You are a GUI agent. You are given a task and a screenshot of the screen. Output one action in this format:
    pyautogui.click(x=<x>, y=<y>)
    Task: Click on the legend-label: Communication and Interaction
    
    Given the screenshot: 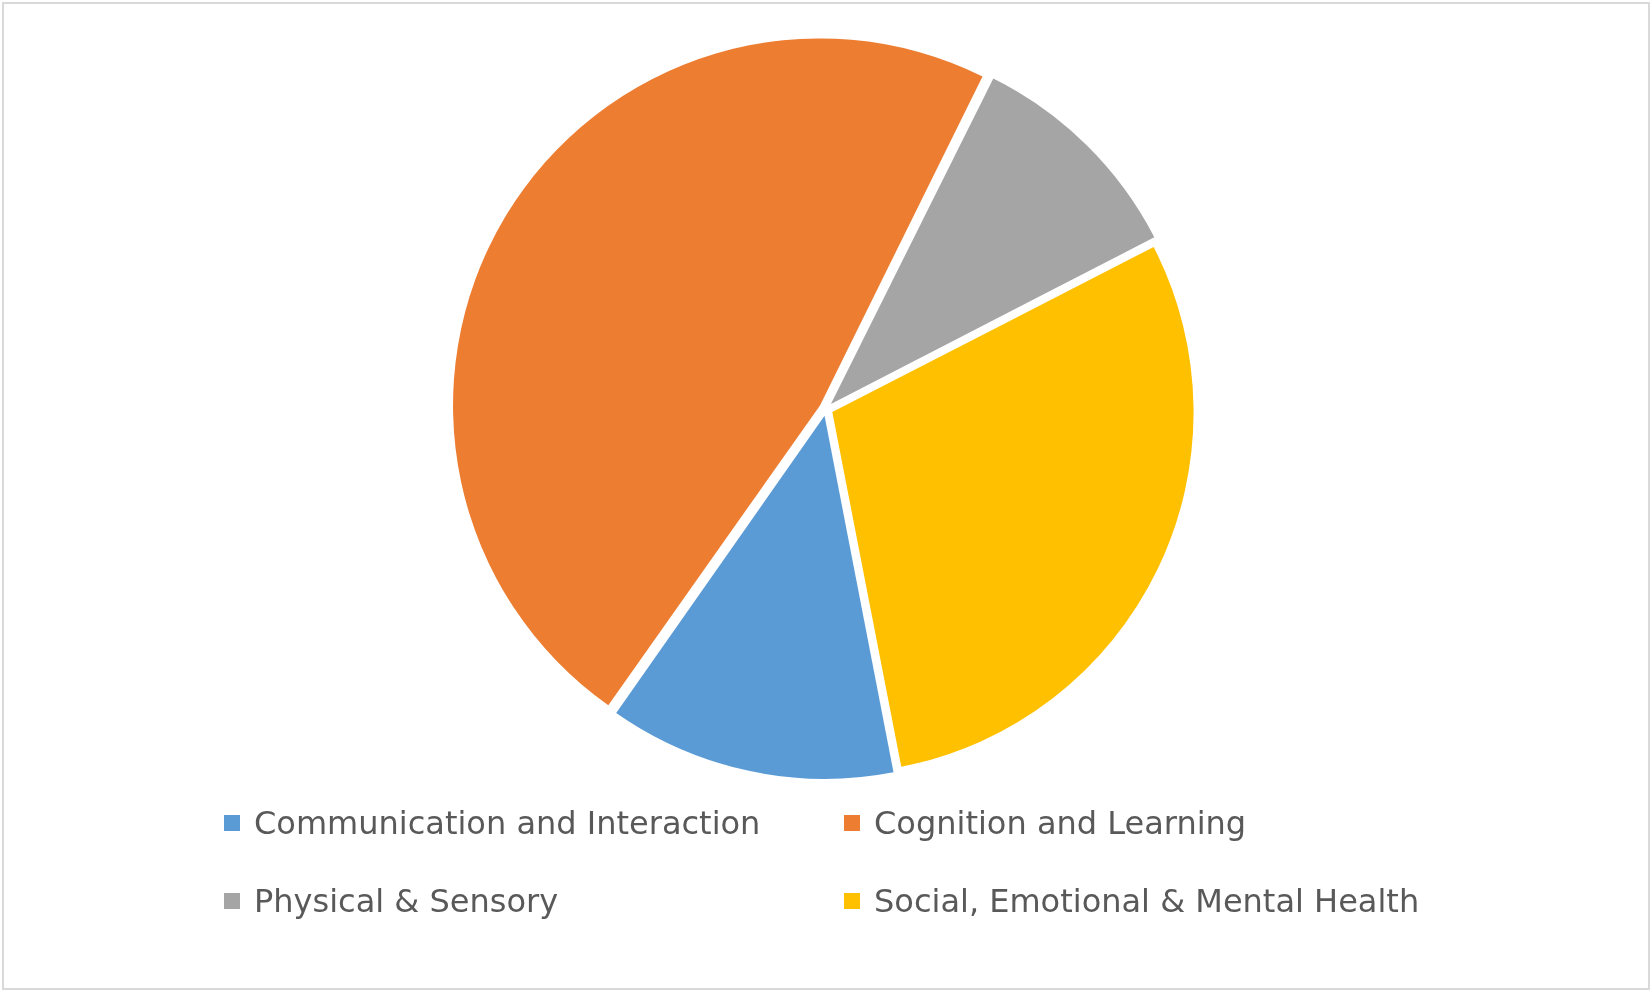 What is the action you would take?
    pyautogui.click(x=507, y=823)
    